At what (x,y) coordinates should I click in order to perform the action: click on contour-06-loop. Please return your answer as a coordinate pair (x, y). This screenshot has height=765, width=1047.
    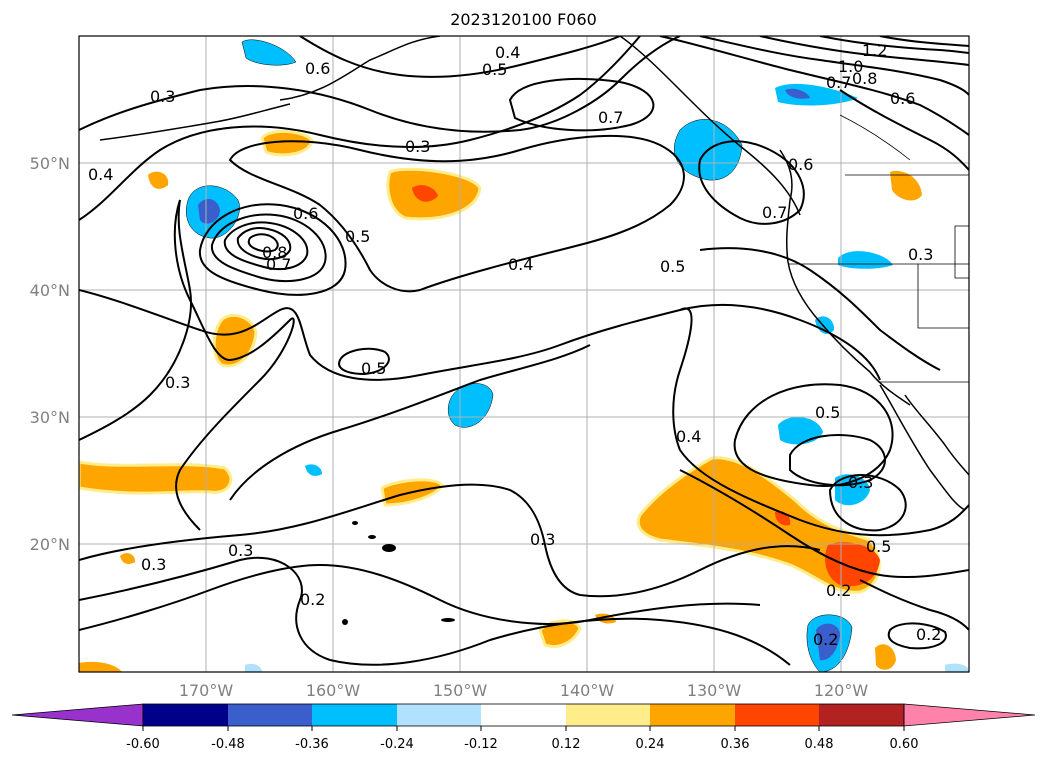
    Looking at the image, I should click on (456, 213).